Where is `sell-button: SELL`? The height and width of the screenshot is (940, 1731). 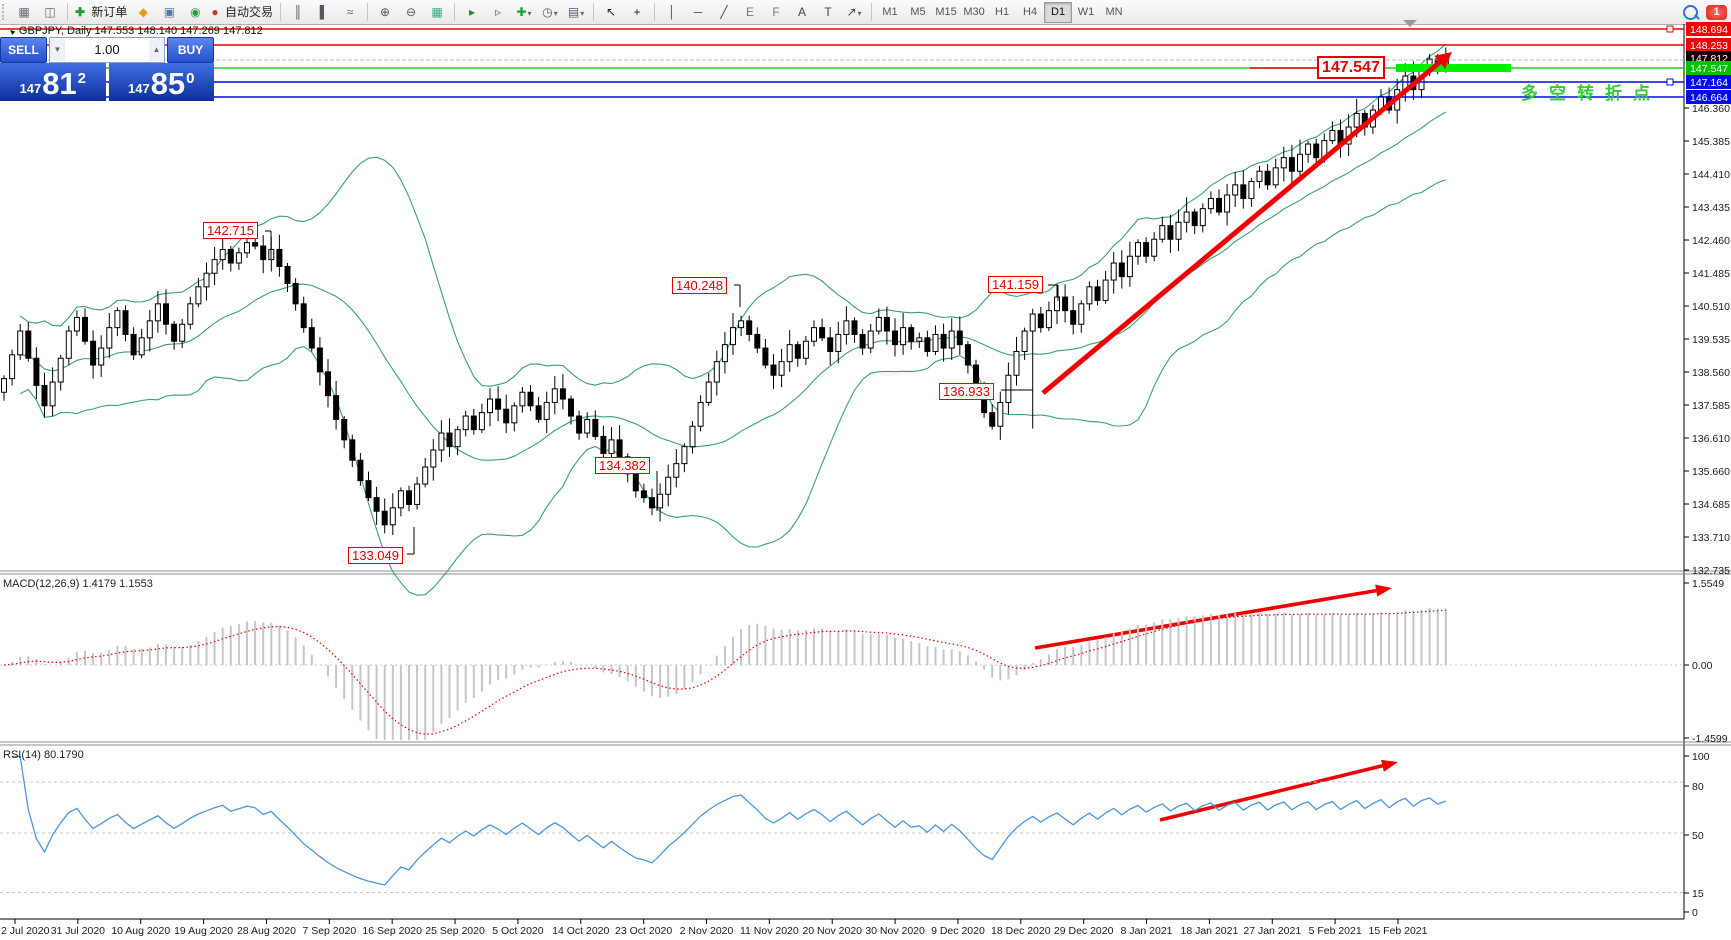 sell-button: SELL is located at coordinates (23, 49).